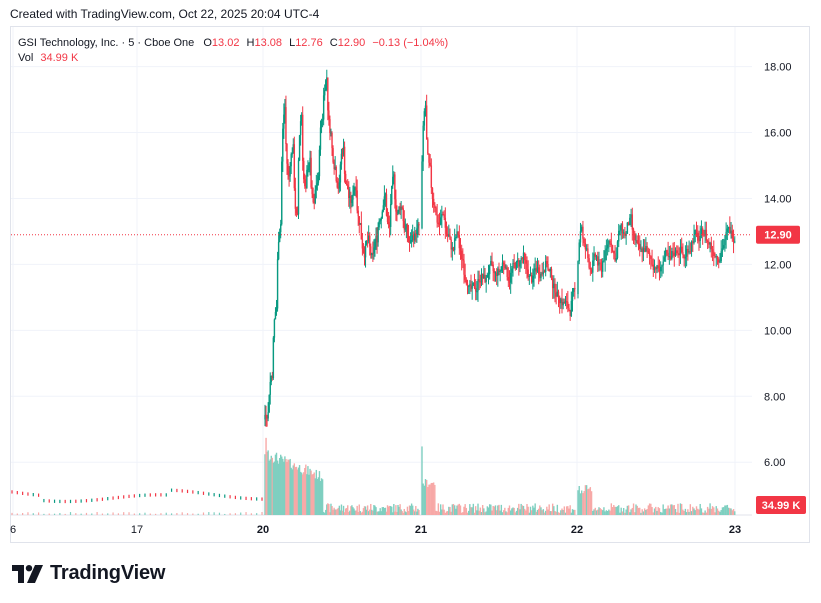  Describe the element at coordinates (421, 530) in the screenshot. I see `x-tick-label: 21` at that location.